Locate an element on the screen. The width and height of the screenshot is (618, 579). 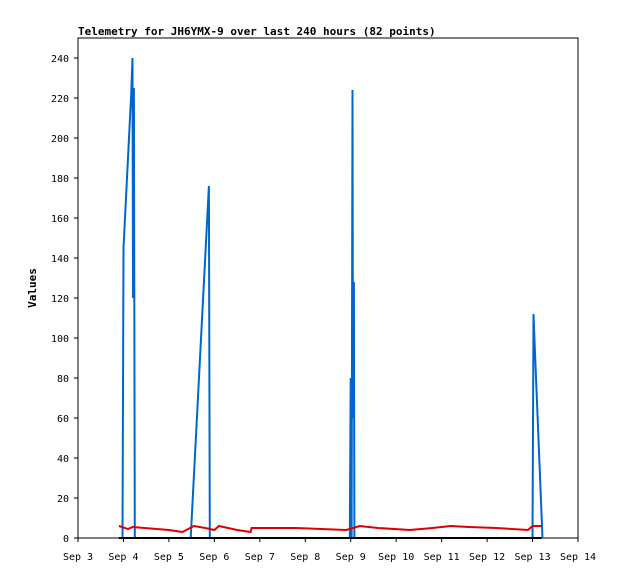
x-tick-label: Sep 8 is located at coordinates (305, 557).